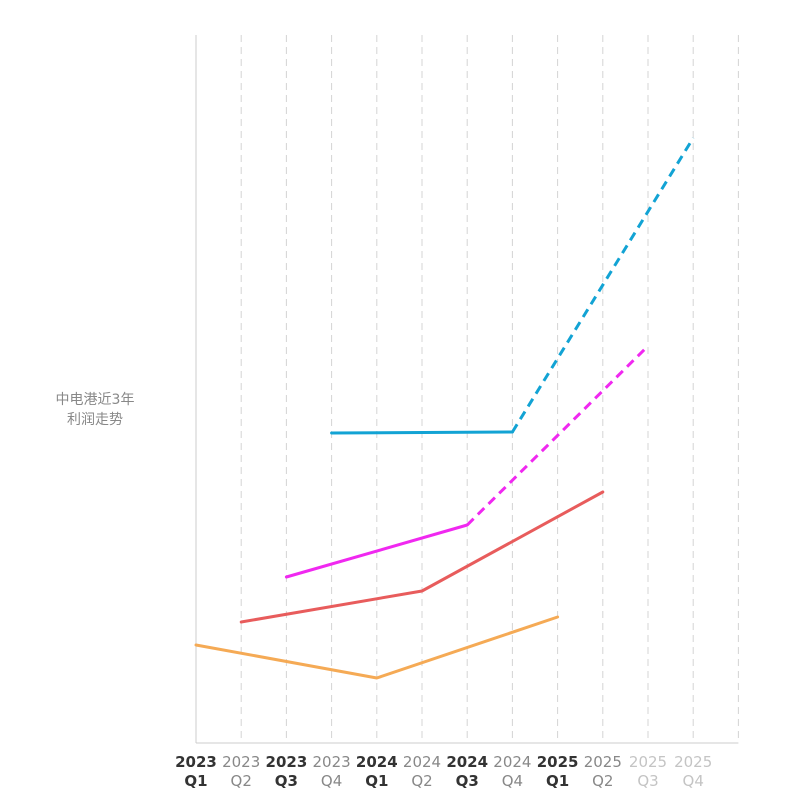 The width and height of the screenshot is (800, 800). I want to click on side-title-line2: 利润走势, so click(95, 420).